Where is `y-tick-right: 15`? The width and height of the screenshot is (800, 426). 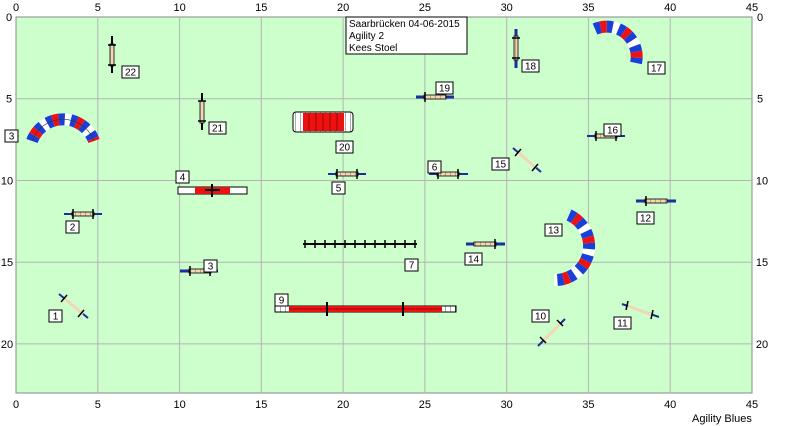 y-tick-right: 15 is located at coordinates (762, 263).